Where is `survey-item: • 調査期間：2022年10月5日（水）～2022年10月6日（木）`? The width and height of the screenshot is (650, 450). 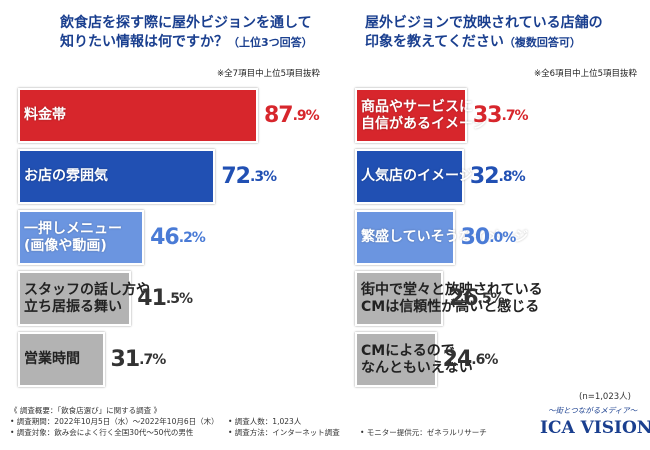 survey-item: • 調査期間：2022年10月5日（水）～2022年10月6日（木） is located at coordinates (114, 421).